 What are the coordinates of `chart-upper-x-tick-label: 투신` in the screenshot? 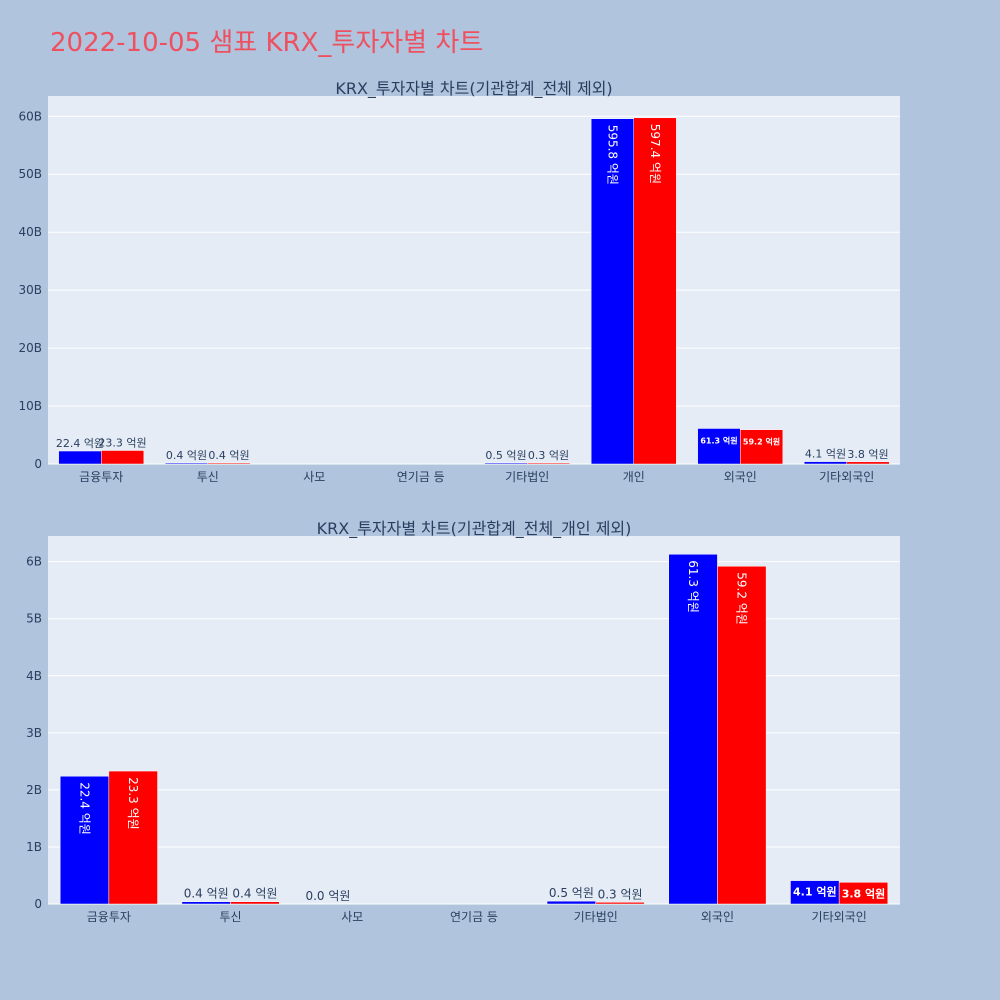 It's located at (208, 477).